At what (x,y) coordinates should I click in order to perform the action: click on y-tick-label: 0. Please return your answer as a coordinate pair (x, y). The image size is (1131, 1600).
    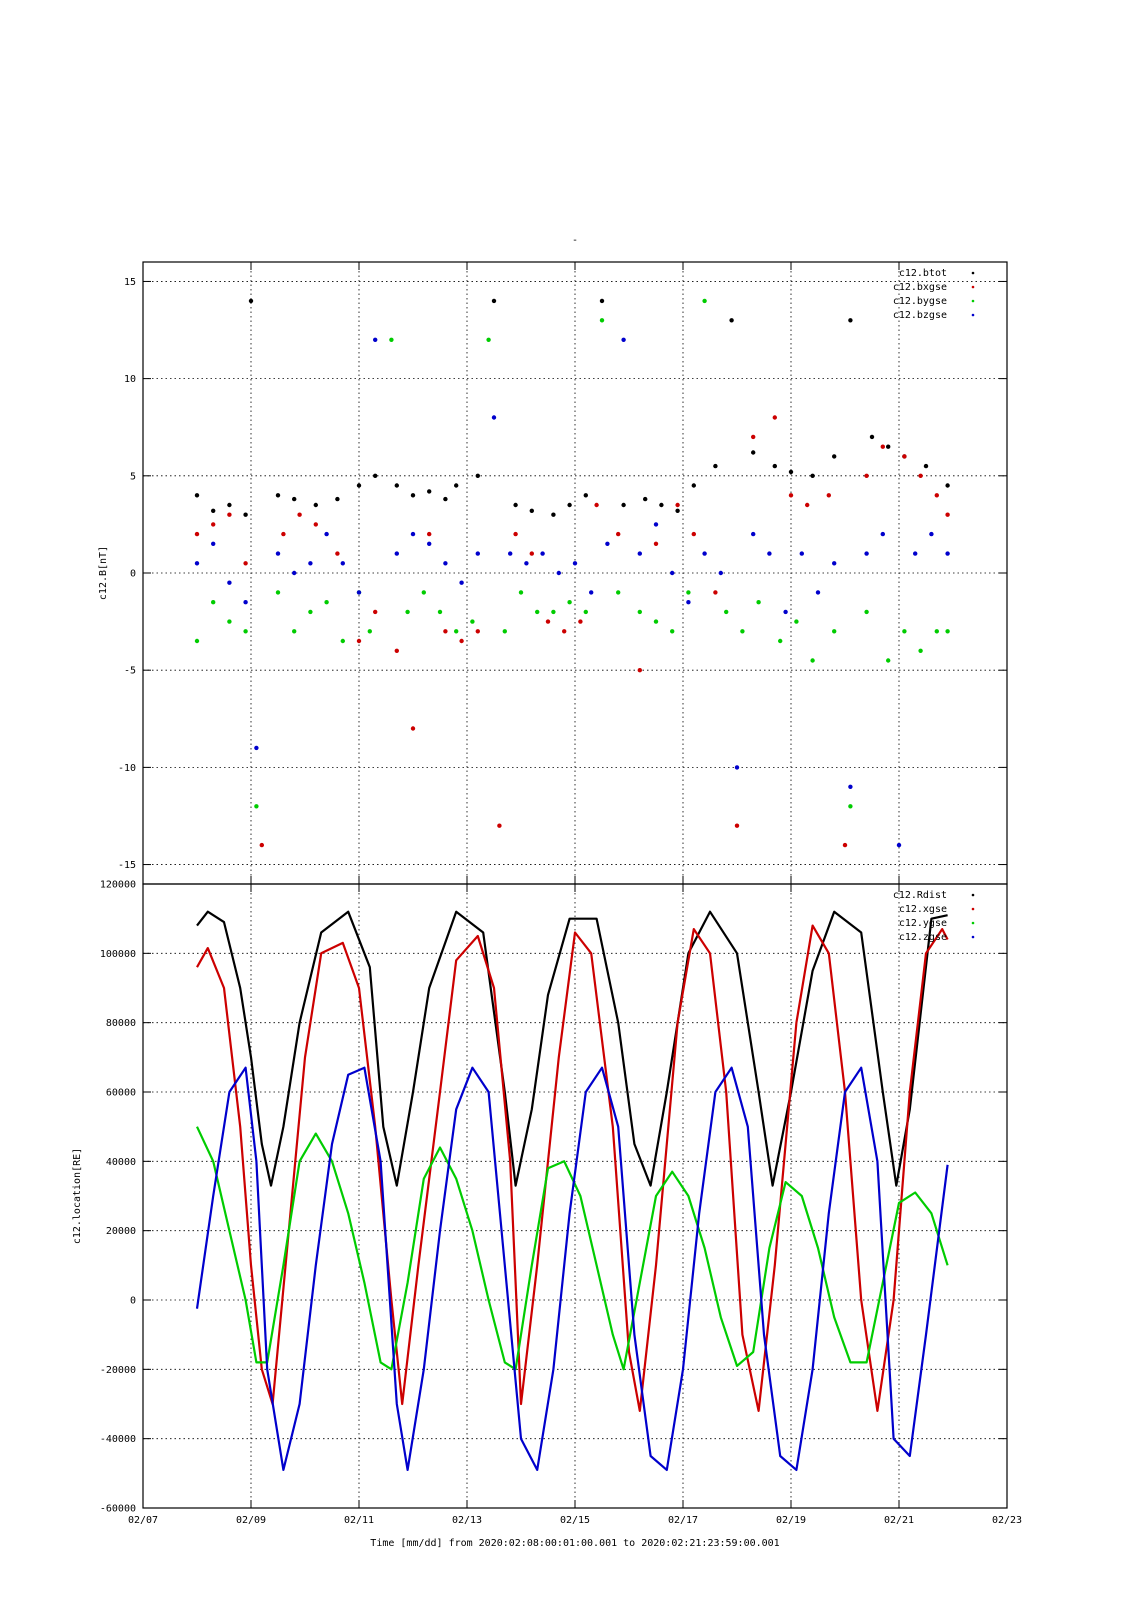
    Looking at the image, I should click on (133, 574).